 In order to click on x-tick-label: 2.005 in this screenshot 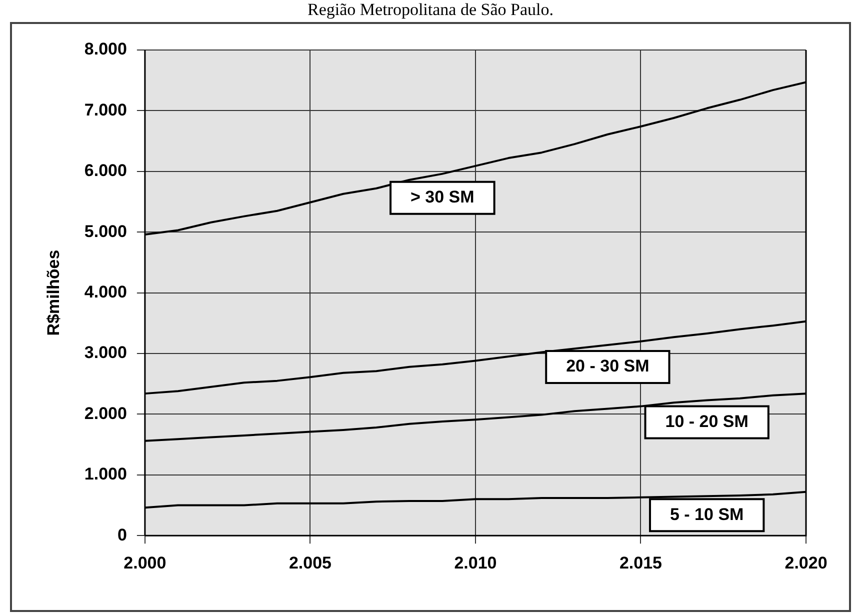, I will do `click(310, 562)`.